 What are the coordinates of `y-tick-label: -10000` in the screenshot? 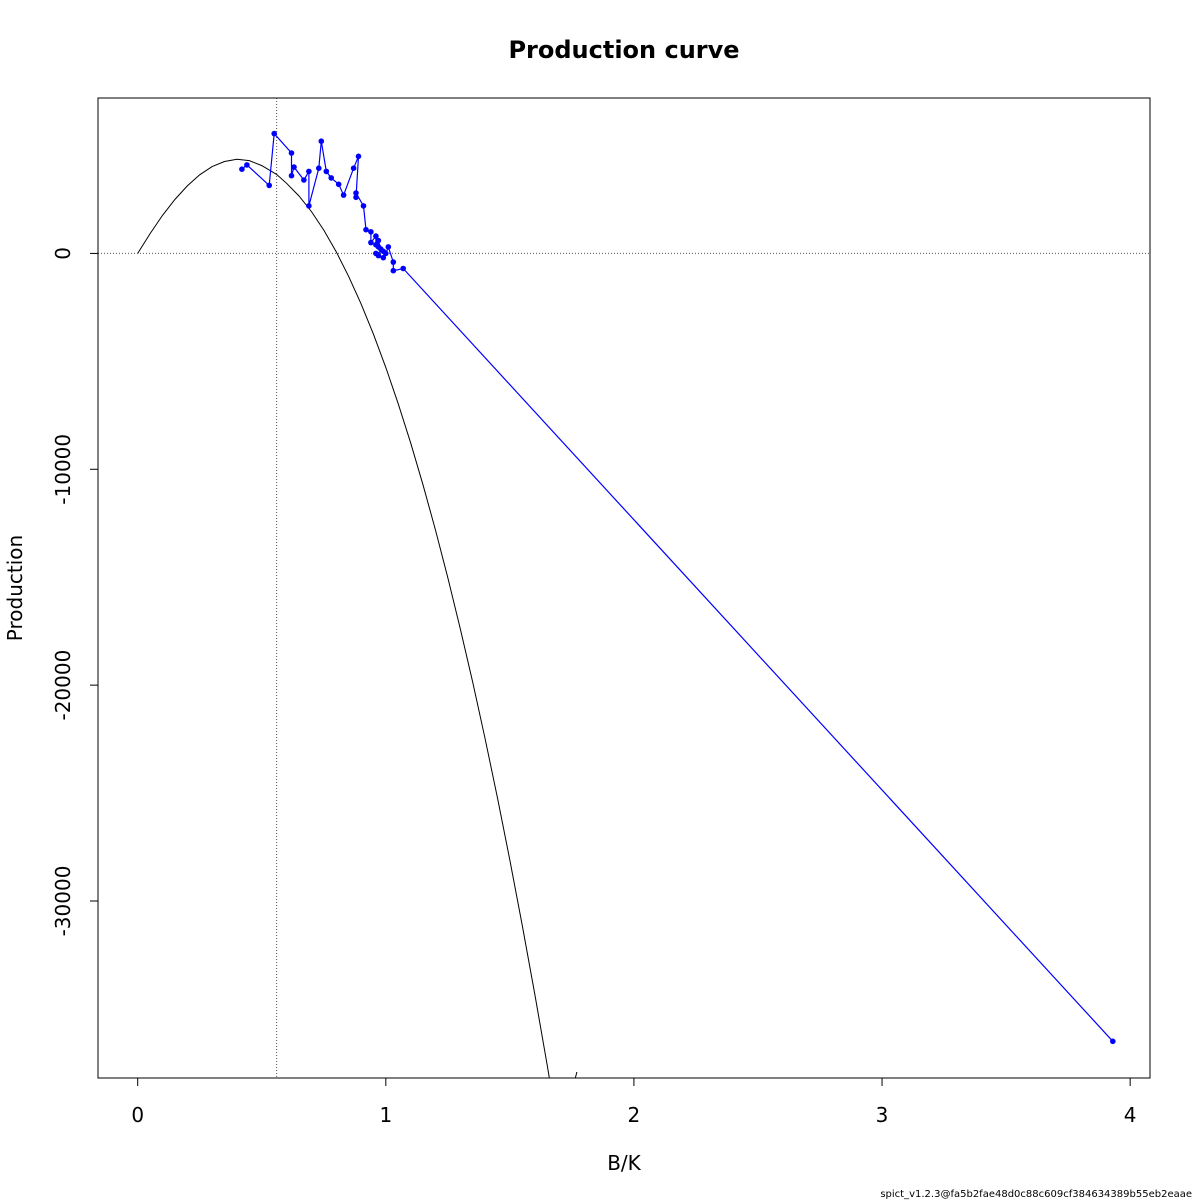 It's located at (63, 469).